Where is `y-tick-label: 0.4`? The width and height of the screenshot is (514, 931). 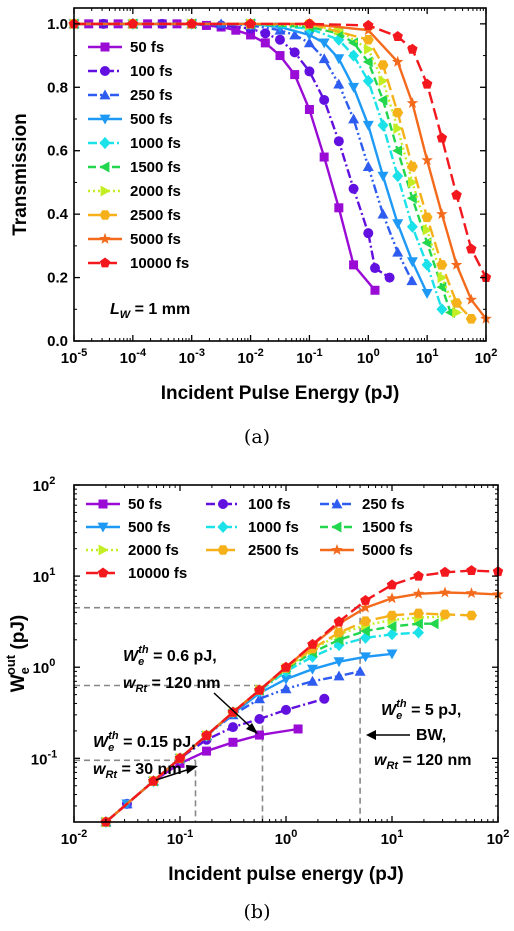
y-tick-label: 0.4 is located at coordinates (58, 214).